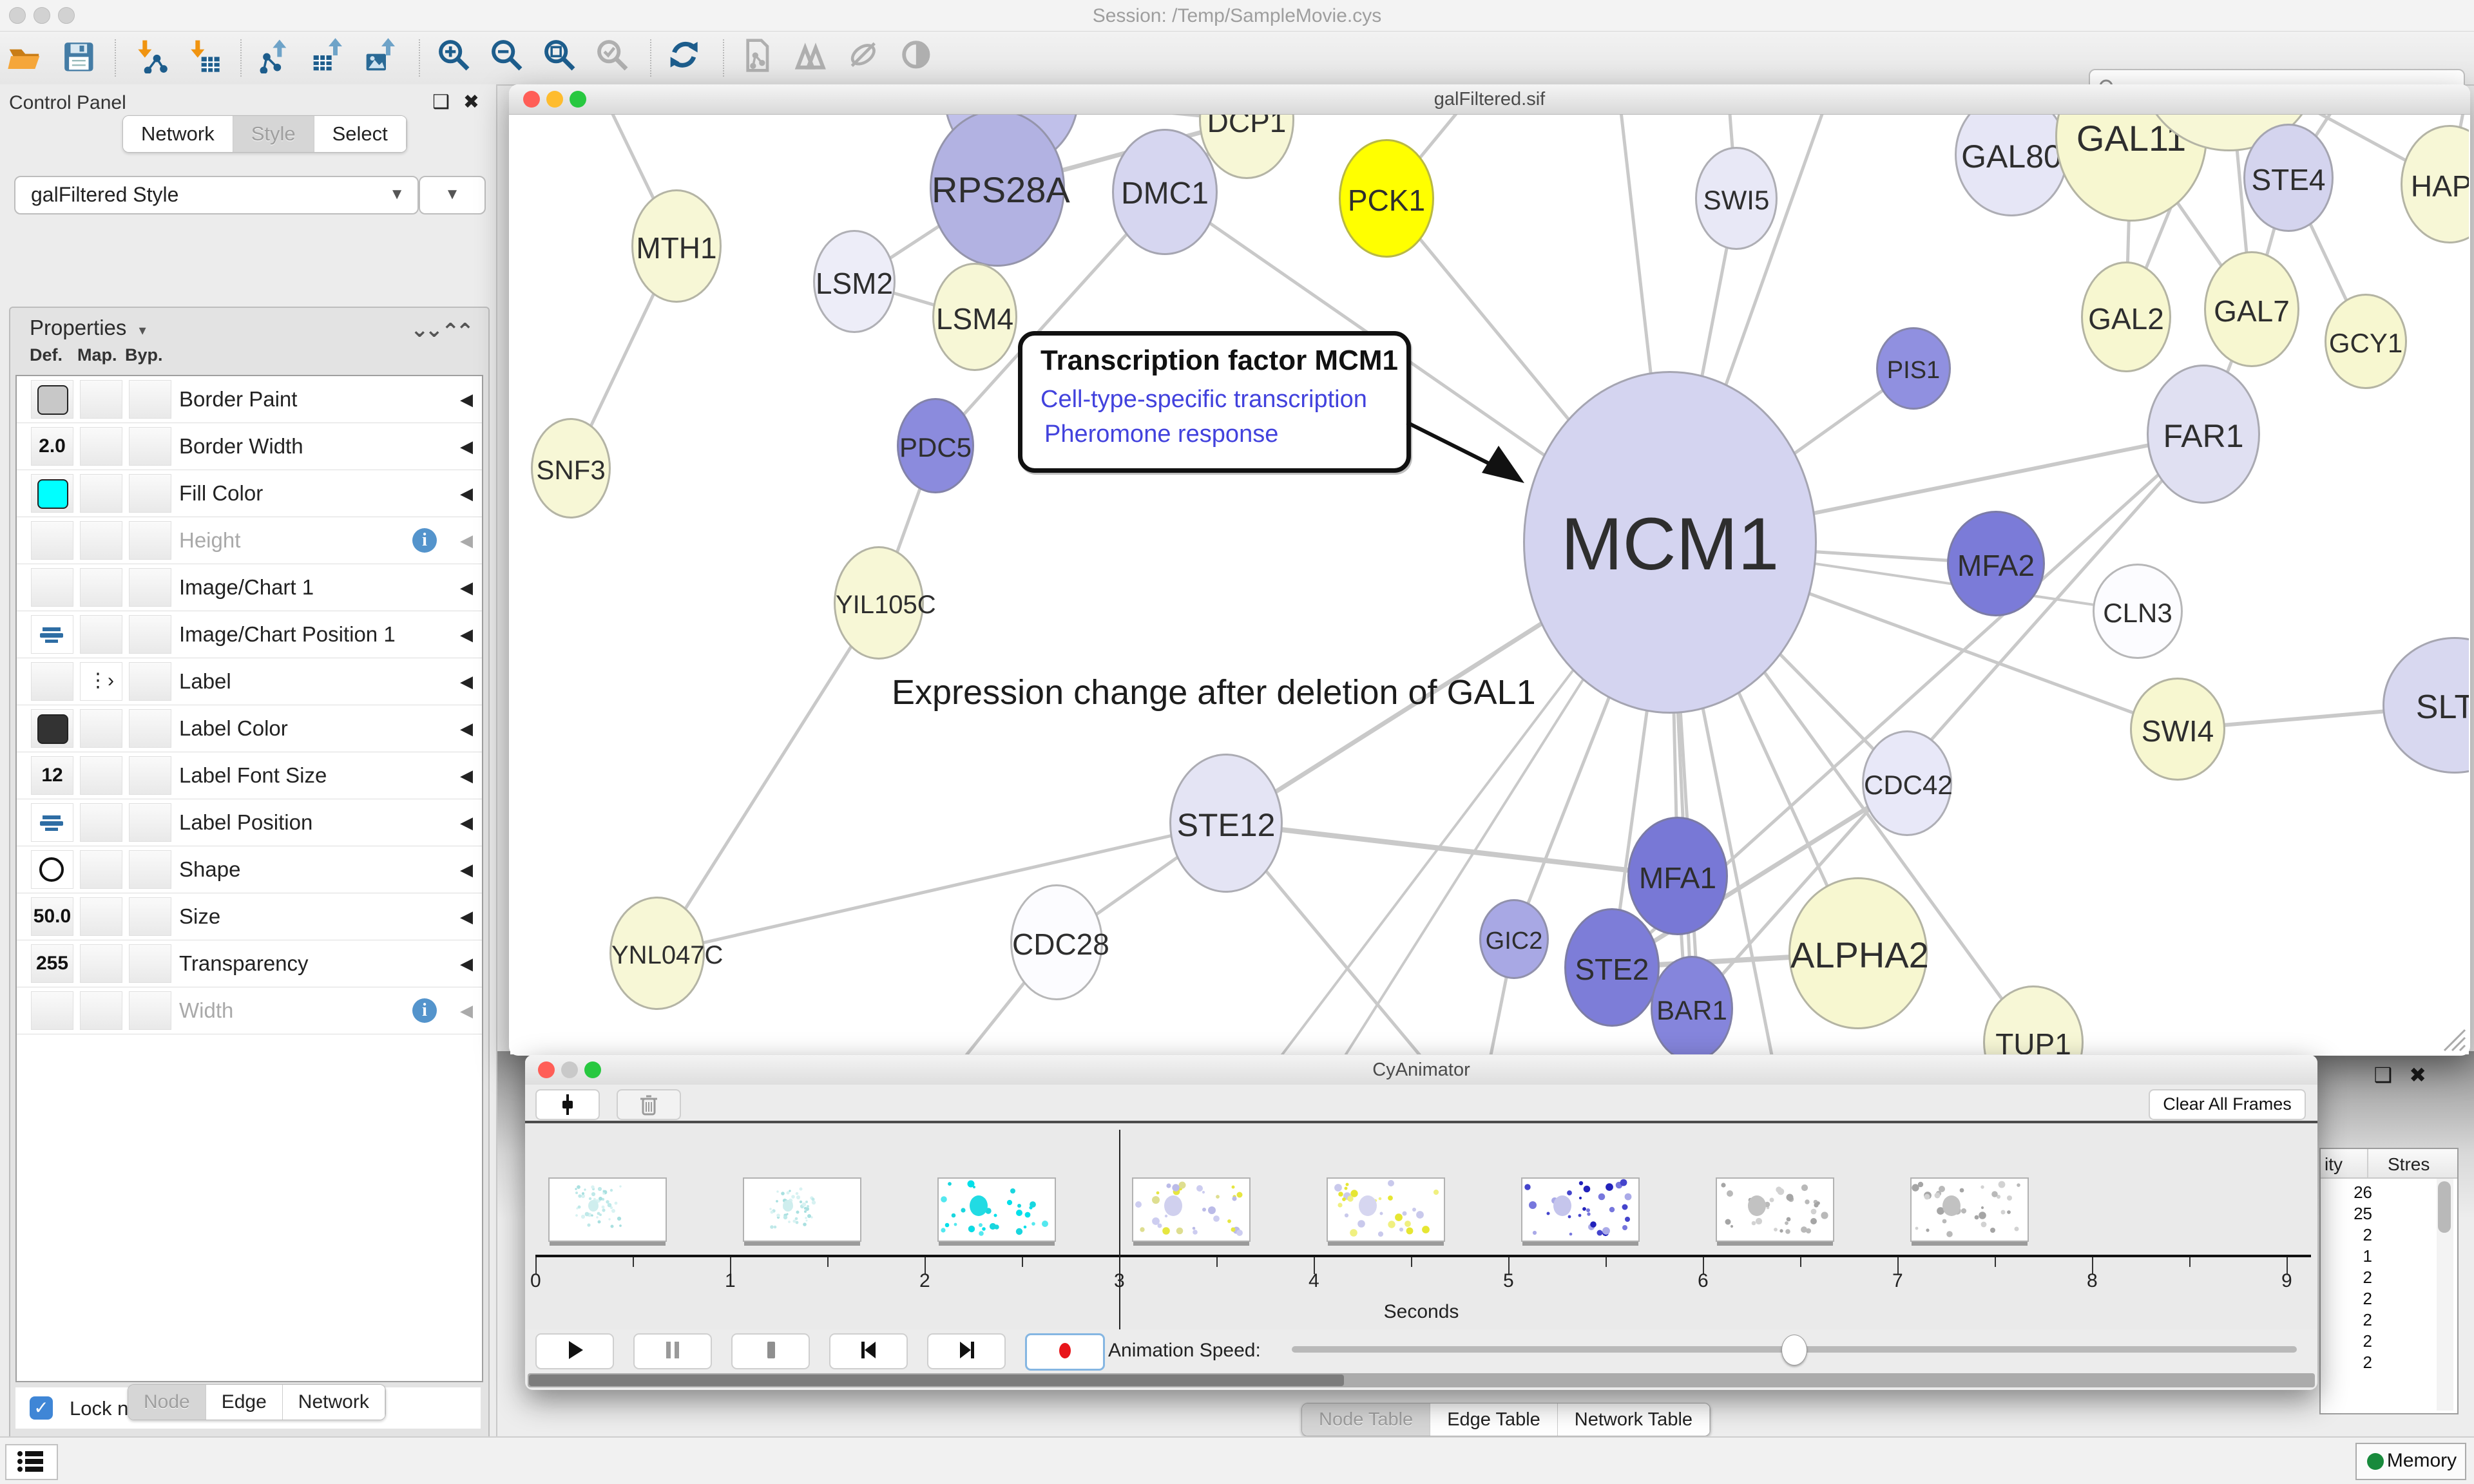  Describe the element at coordinates (2435, 184) in the screenshot. I see `node-hap2: HAP2` at that location.